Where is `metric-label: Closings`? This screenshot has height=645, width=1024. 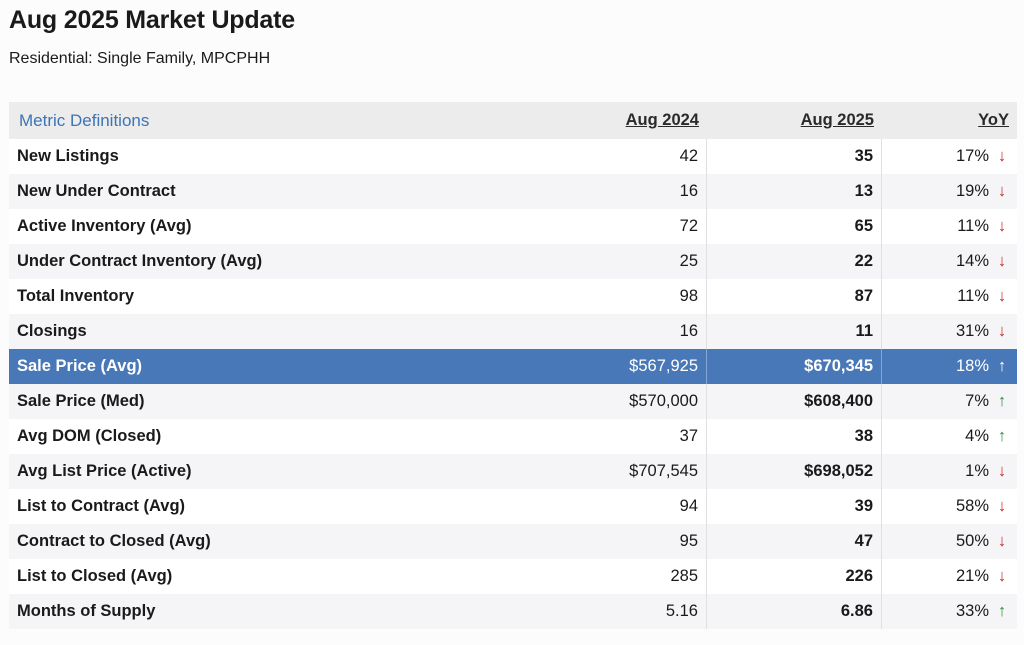 metric-label: Closings is located at coordinates (266, 331).